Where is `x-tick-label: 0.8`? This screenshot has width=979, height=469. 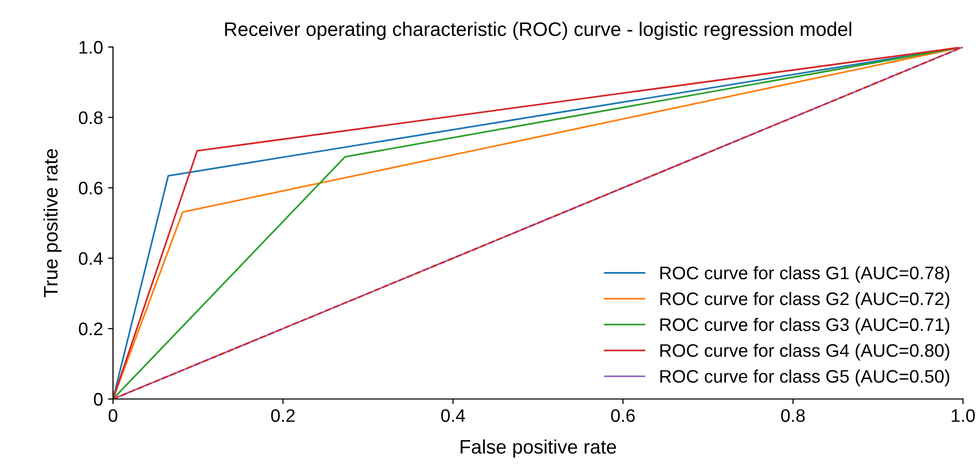 x-tick-label: 0.8 is located at coordinates (793, 415).